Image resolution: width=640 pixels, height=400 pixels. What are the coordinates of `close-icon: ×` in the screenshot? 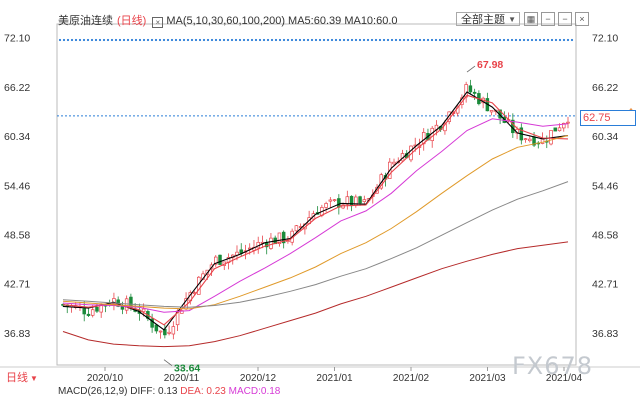 It's located at (582, 19).